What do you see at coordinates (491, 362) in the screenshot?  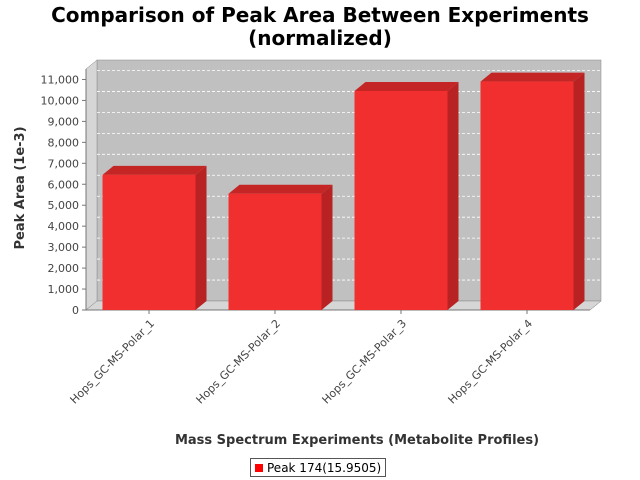 I see `x-tick-label: Hops_GC-MS-Polar_4` at bounding box center [491, 362].